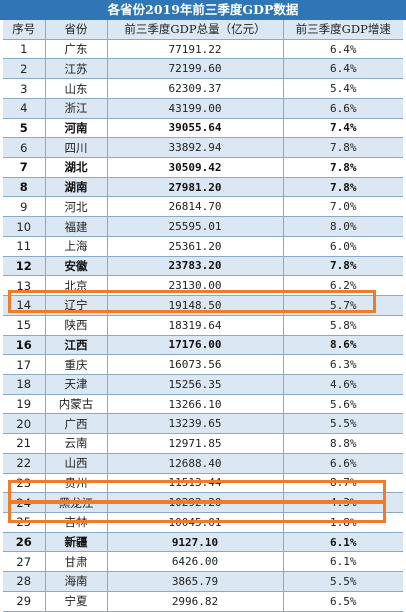 The height and width of the screenshot is (612, 406). What do you see at coordinates (343, 601) in the screenshot?
I see `growth-cell: 6.5%` at bounding box center [343, 601].